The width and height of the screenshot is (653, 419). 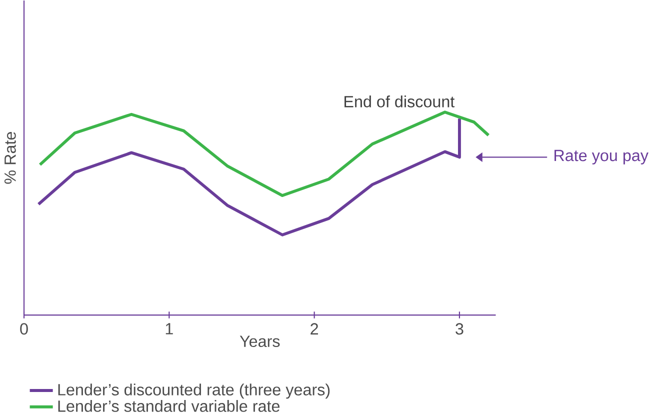 What do you see at coordinates (194, 391) in the screenshot?
I see `legend-label: Lender’s discounted rate (three years)` at bounding box center [194, 391].